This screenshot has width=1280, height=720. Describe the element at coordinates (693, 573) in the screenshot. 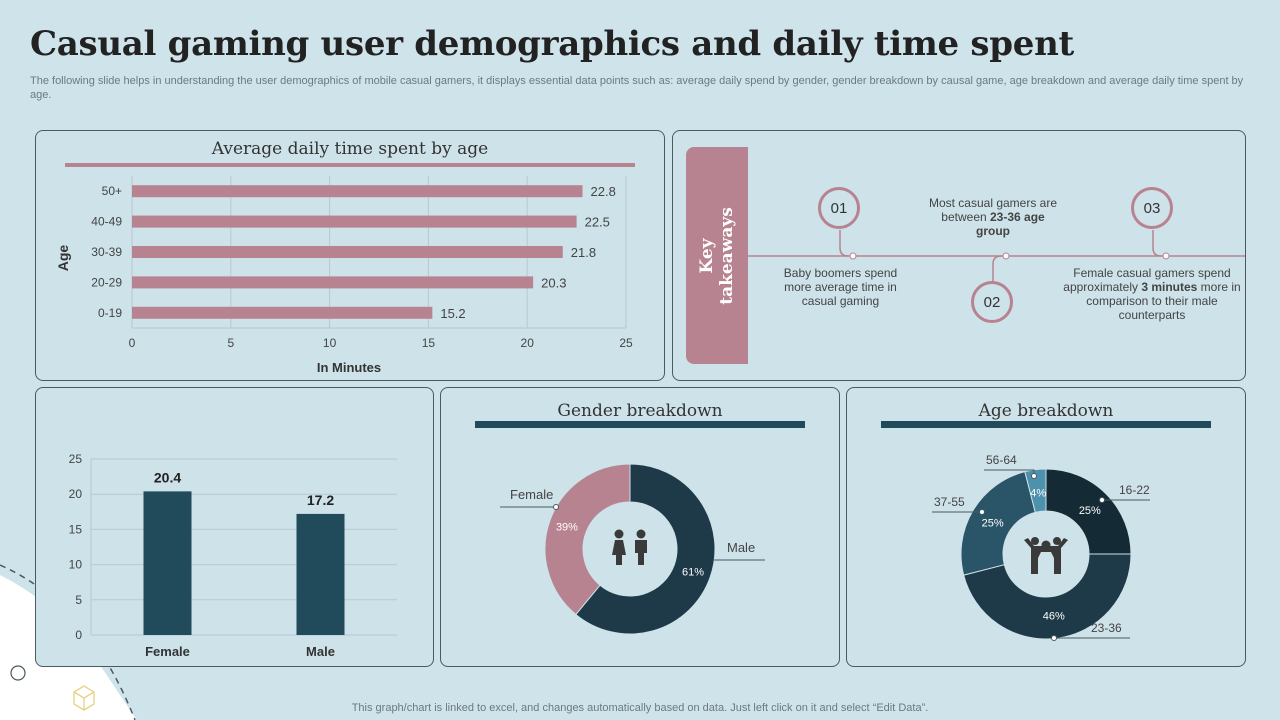

I see `slice-value-label: 61%` at that location.